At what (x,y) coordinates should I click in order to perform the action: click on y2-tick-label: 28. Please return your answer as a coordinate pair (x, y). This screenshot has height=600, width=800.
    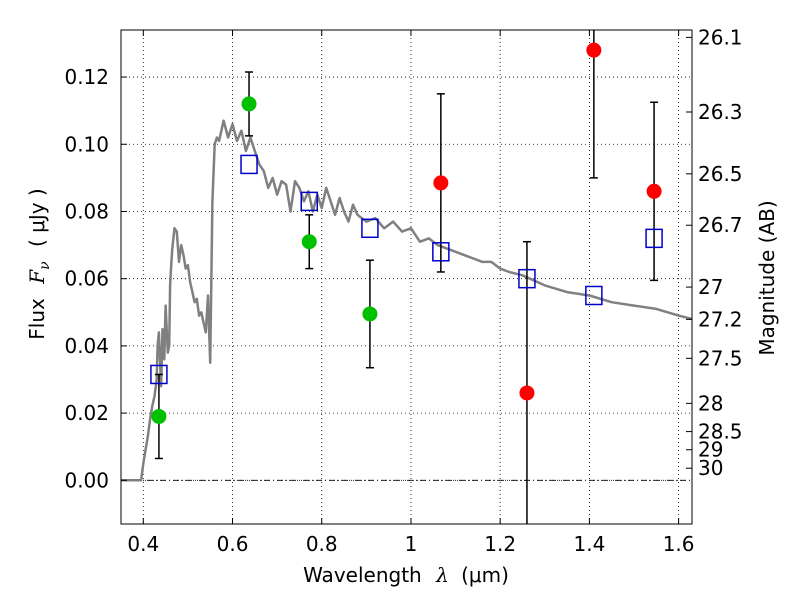
    Looking at the image, I should click on (710, 403).